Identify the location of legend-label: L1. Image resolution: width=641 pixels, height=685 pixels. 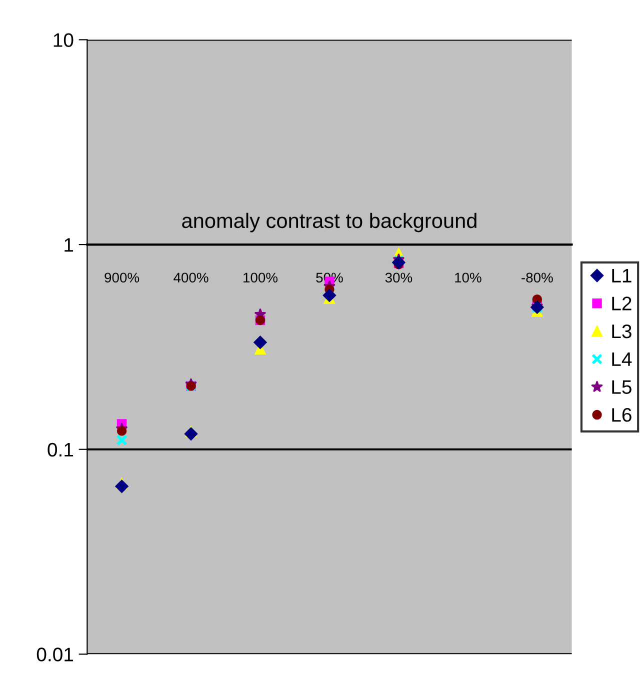
(622, 275).